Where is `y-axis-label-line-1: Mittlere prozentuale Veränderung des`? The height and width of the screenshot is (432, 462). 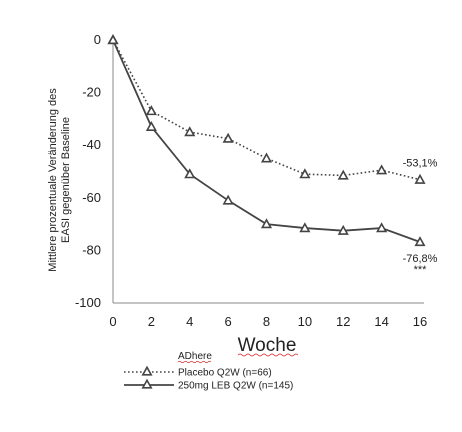
y-axis-label-line-1: Mittlere prozentuale Veränderung des is located at coordinates (53, 180).